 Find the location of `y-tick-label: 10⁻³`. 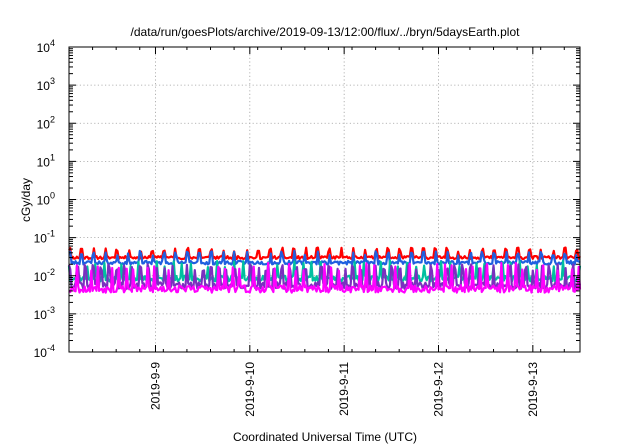

y-tick-label: 10⁻³ is located at coordinates (44, 313).